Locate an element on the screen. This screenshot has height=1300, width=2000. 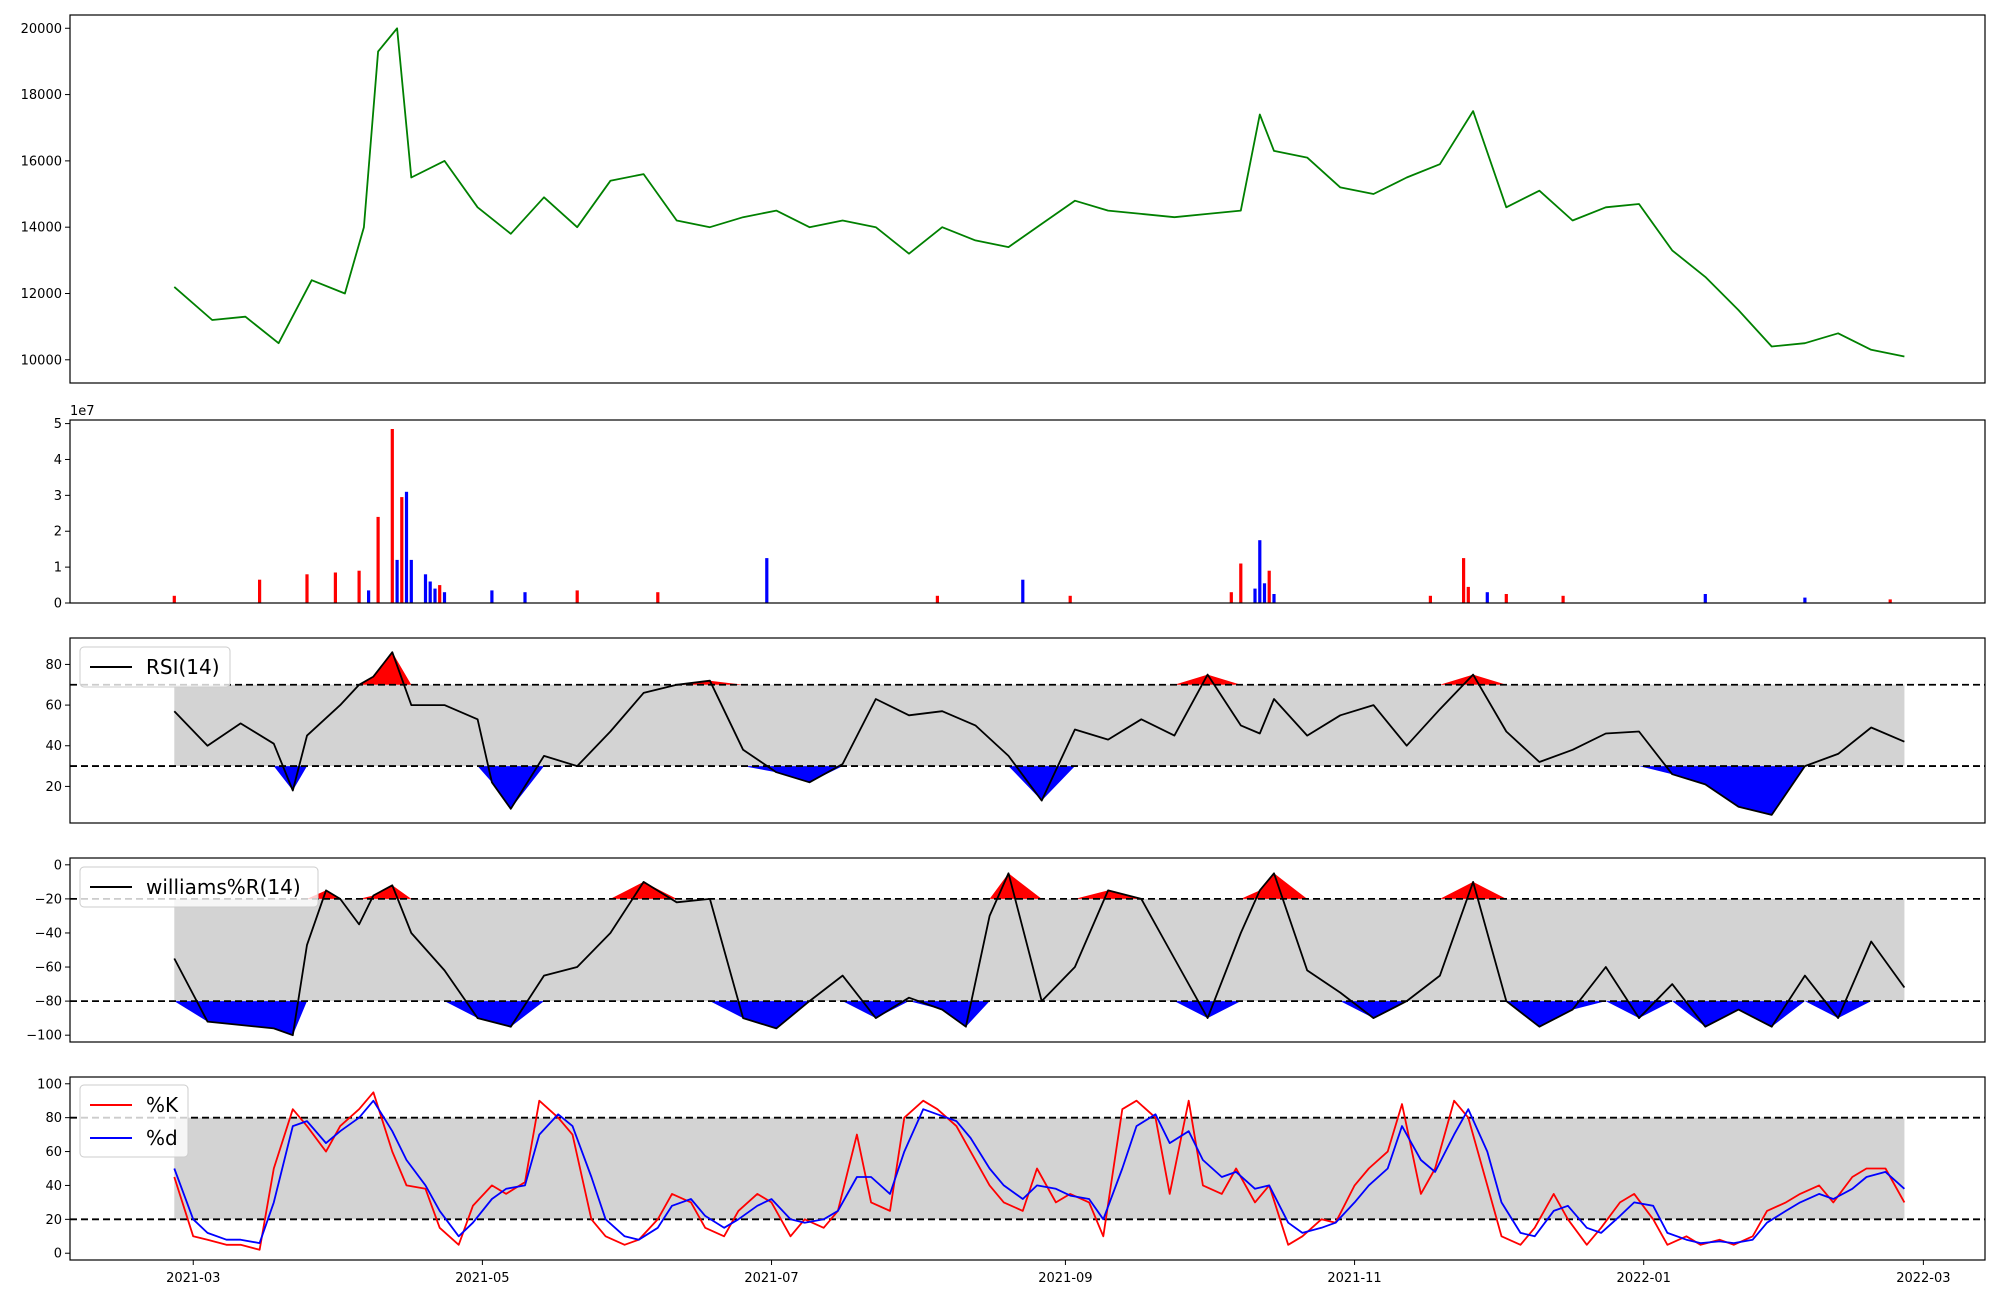
williams-y-tick-label: −60 is located at coordinates (48, 968).